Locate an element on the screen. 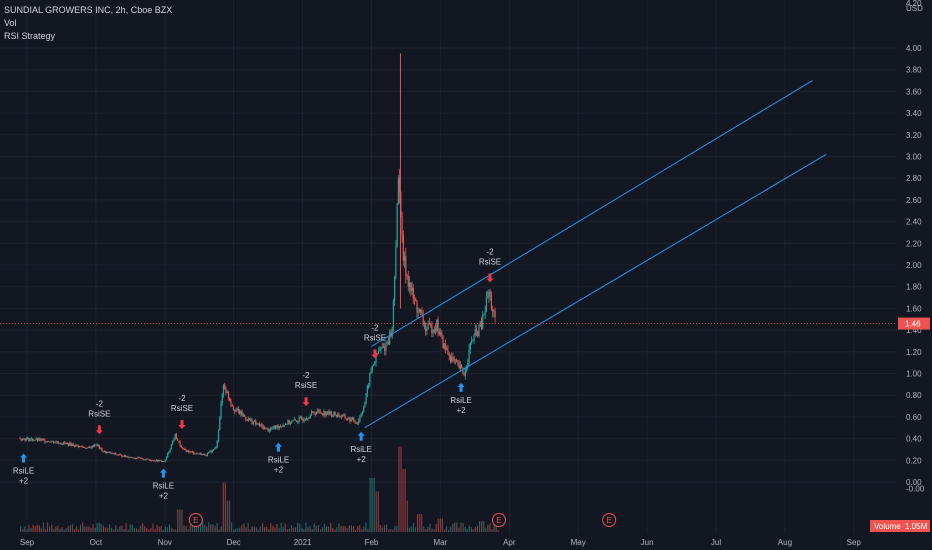  time-axis is located at coordinates (466, 542).